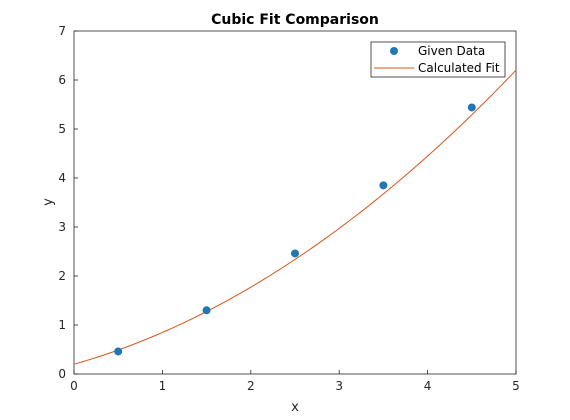 This screenshot has width=570, height=420. Describe the element at coordinates (62, 325) in the screenshot. I see `y-tick-label: 1` at that location.